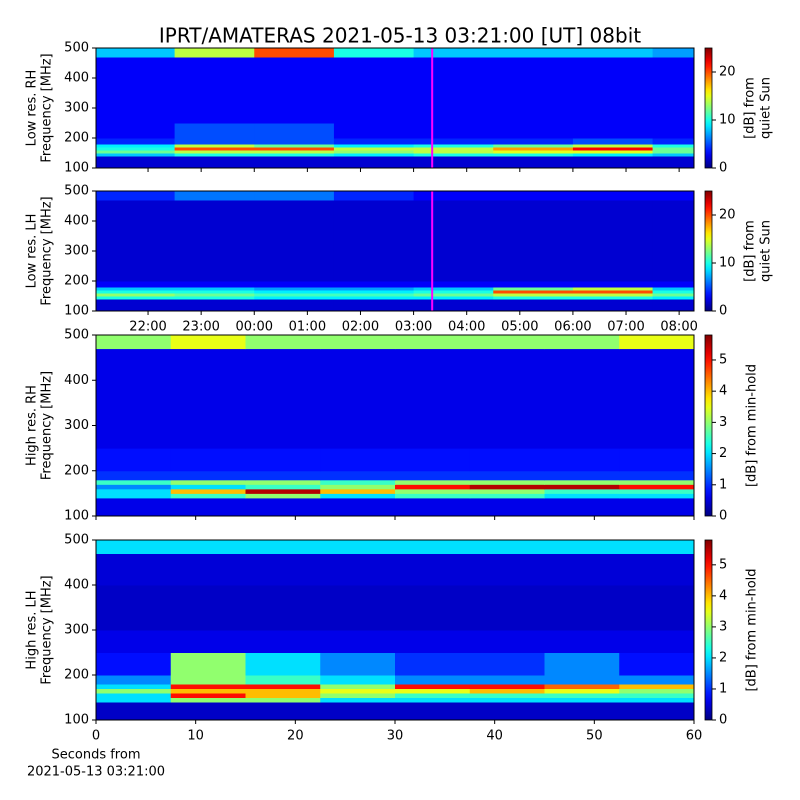  Describe the element at coordinates (766, 251) in the screenshot. I see `colorbar-label: quiet Sun` at that location.